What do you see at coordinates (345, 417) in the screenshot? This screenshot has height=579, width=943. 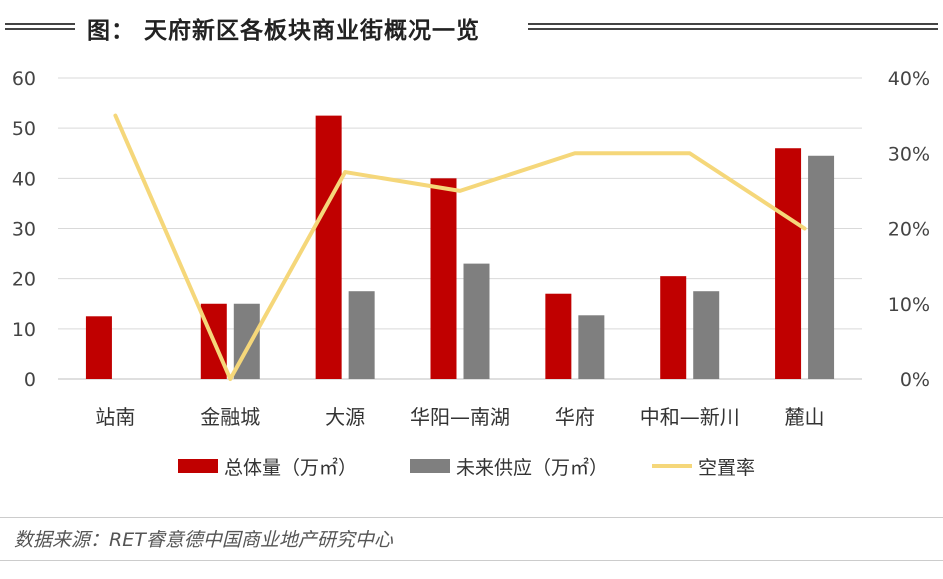 I see `x-category-label: 大源` at bounding box center [345, 417].